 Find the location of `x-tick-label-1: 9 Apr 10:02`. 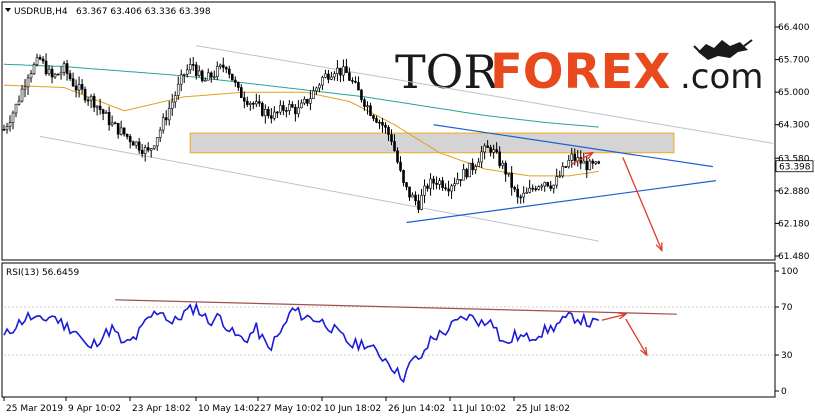

x-tick-label-1: 9 Apr 10:02 is located at coordinates (94, 409).